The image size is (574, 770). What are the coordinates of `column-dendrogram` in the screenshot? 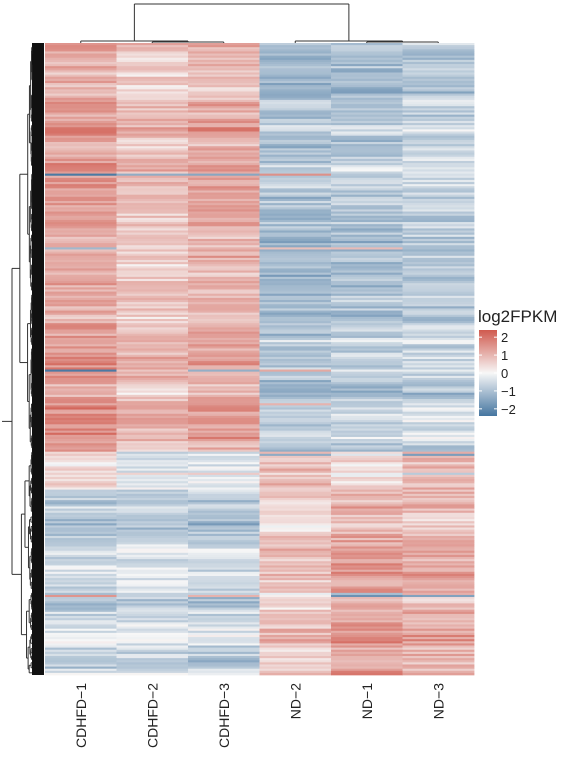 It's located at (259, 23).